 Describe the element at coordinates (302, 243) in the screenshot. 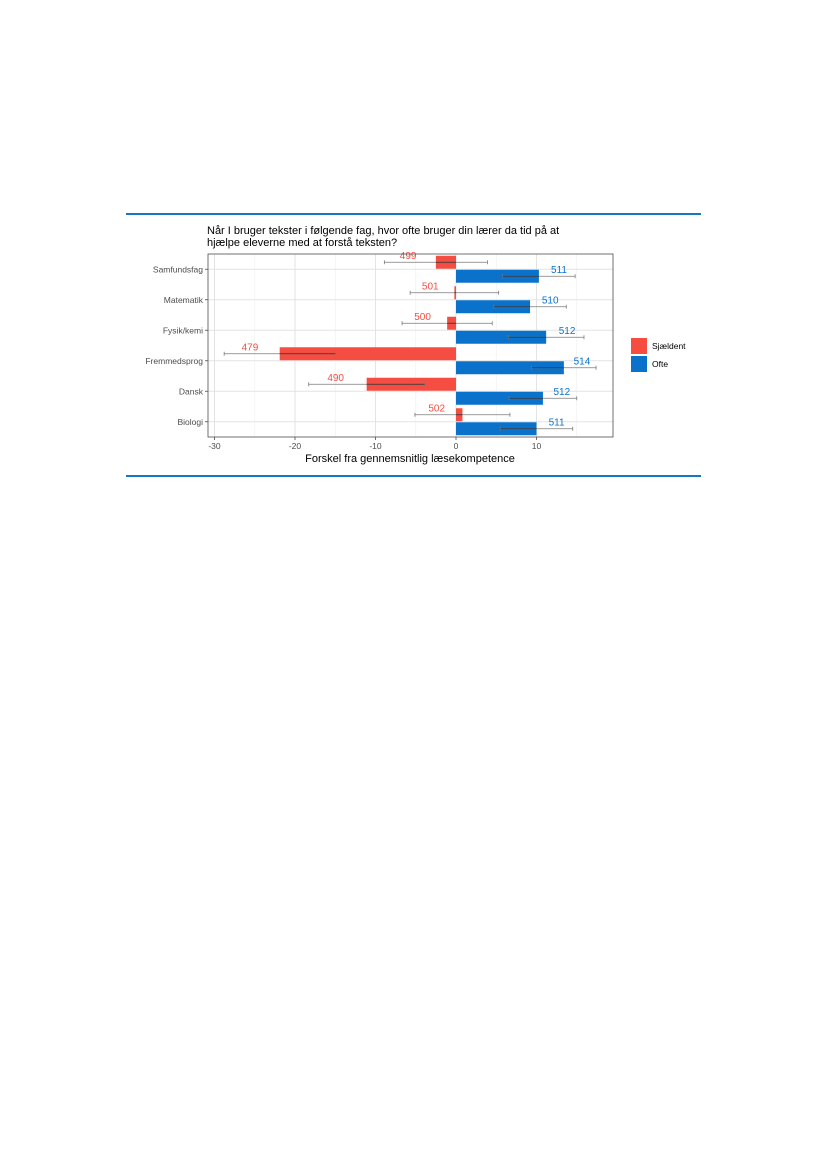

I see `chart-title-line-2: hjælpe eleverne med at forstå teksten?` at that location.